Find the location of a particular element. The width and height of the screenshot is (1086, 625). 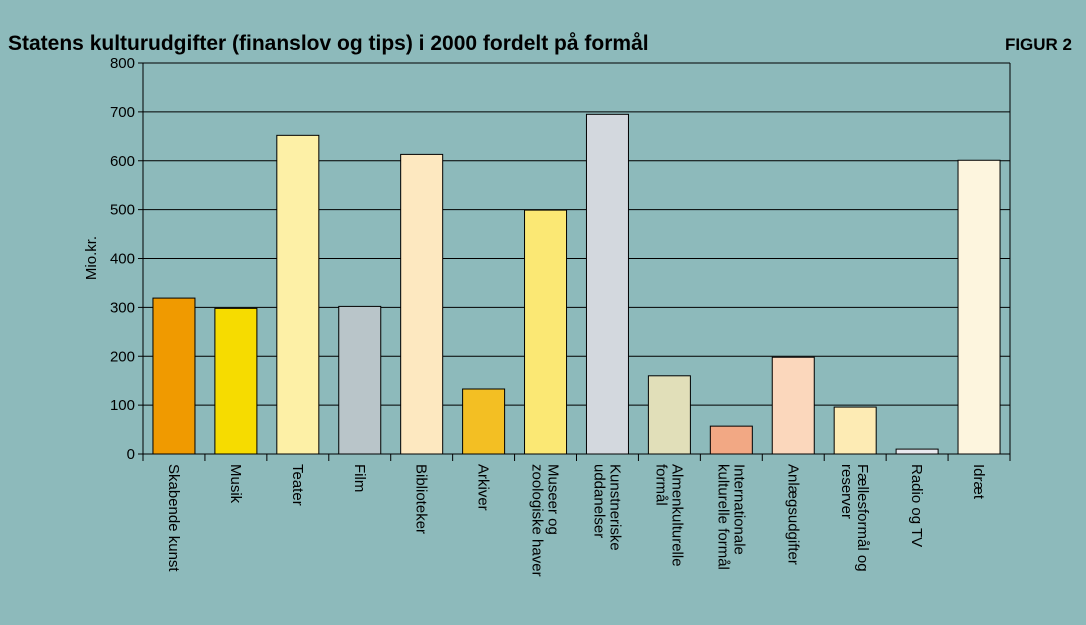

x-tick-label: Kunstneriskeuddanelser is located at coordinates (606, 507).